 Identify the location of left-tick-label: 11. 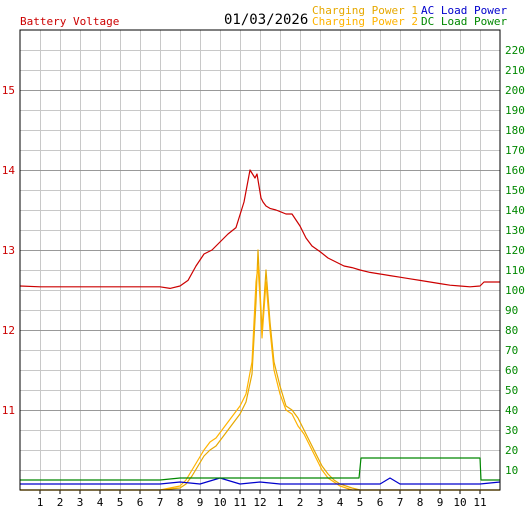
(8, 410).